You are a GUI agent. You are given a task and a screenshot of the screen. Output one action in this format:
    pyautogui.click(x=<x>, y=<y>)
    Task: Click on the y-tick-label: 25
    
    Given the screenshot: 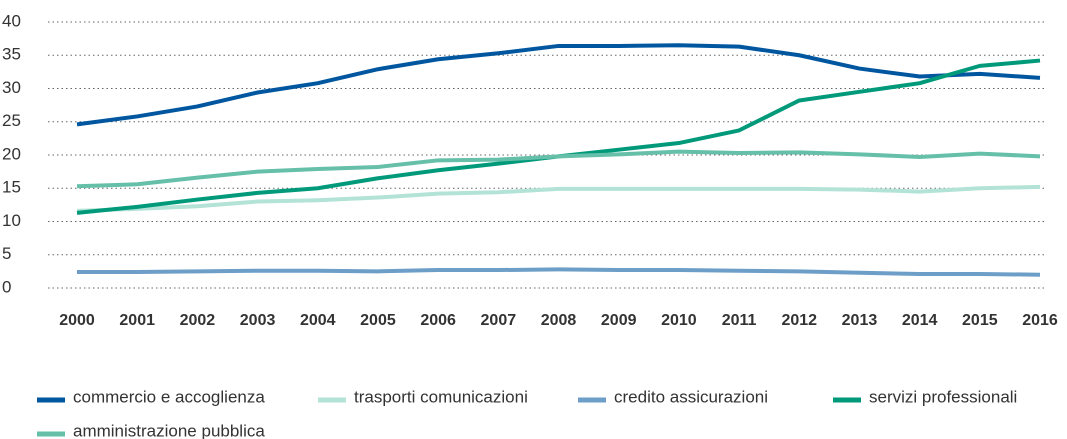 What is the action you would take?
    pyautogui.click(x=11, y=120)
    